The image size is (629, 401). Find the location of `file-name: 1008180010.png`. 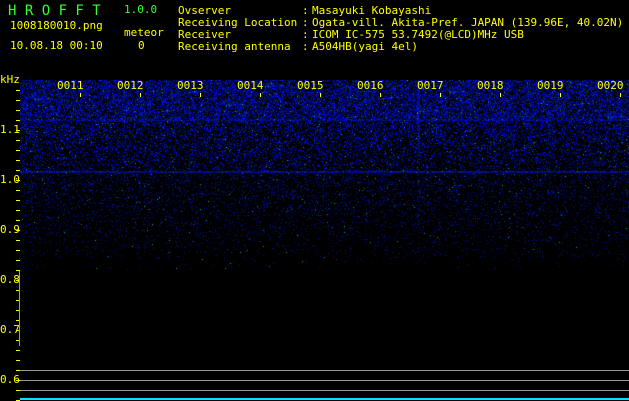

file-name: 1008180010.png is located at coordinates (56, 25).